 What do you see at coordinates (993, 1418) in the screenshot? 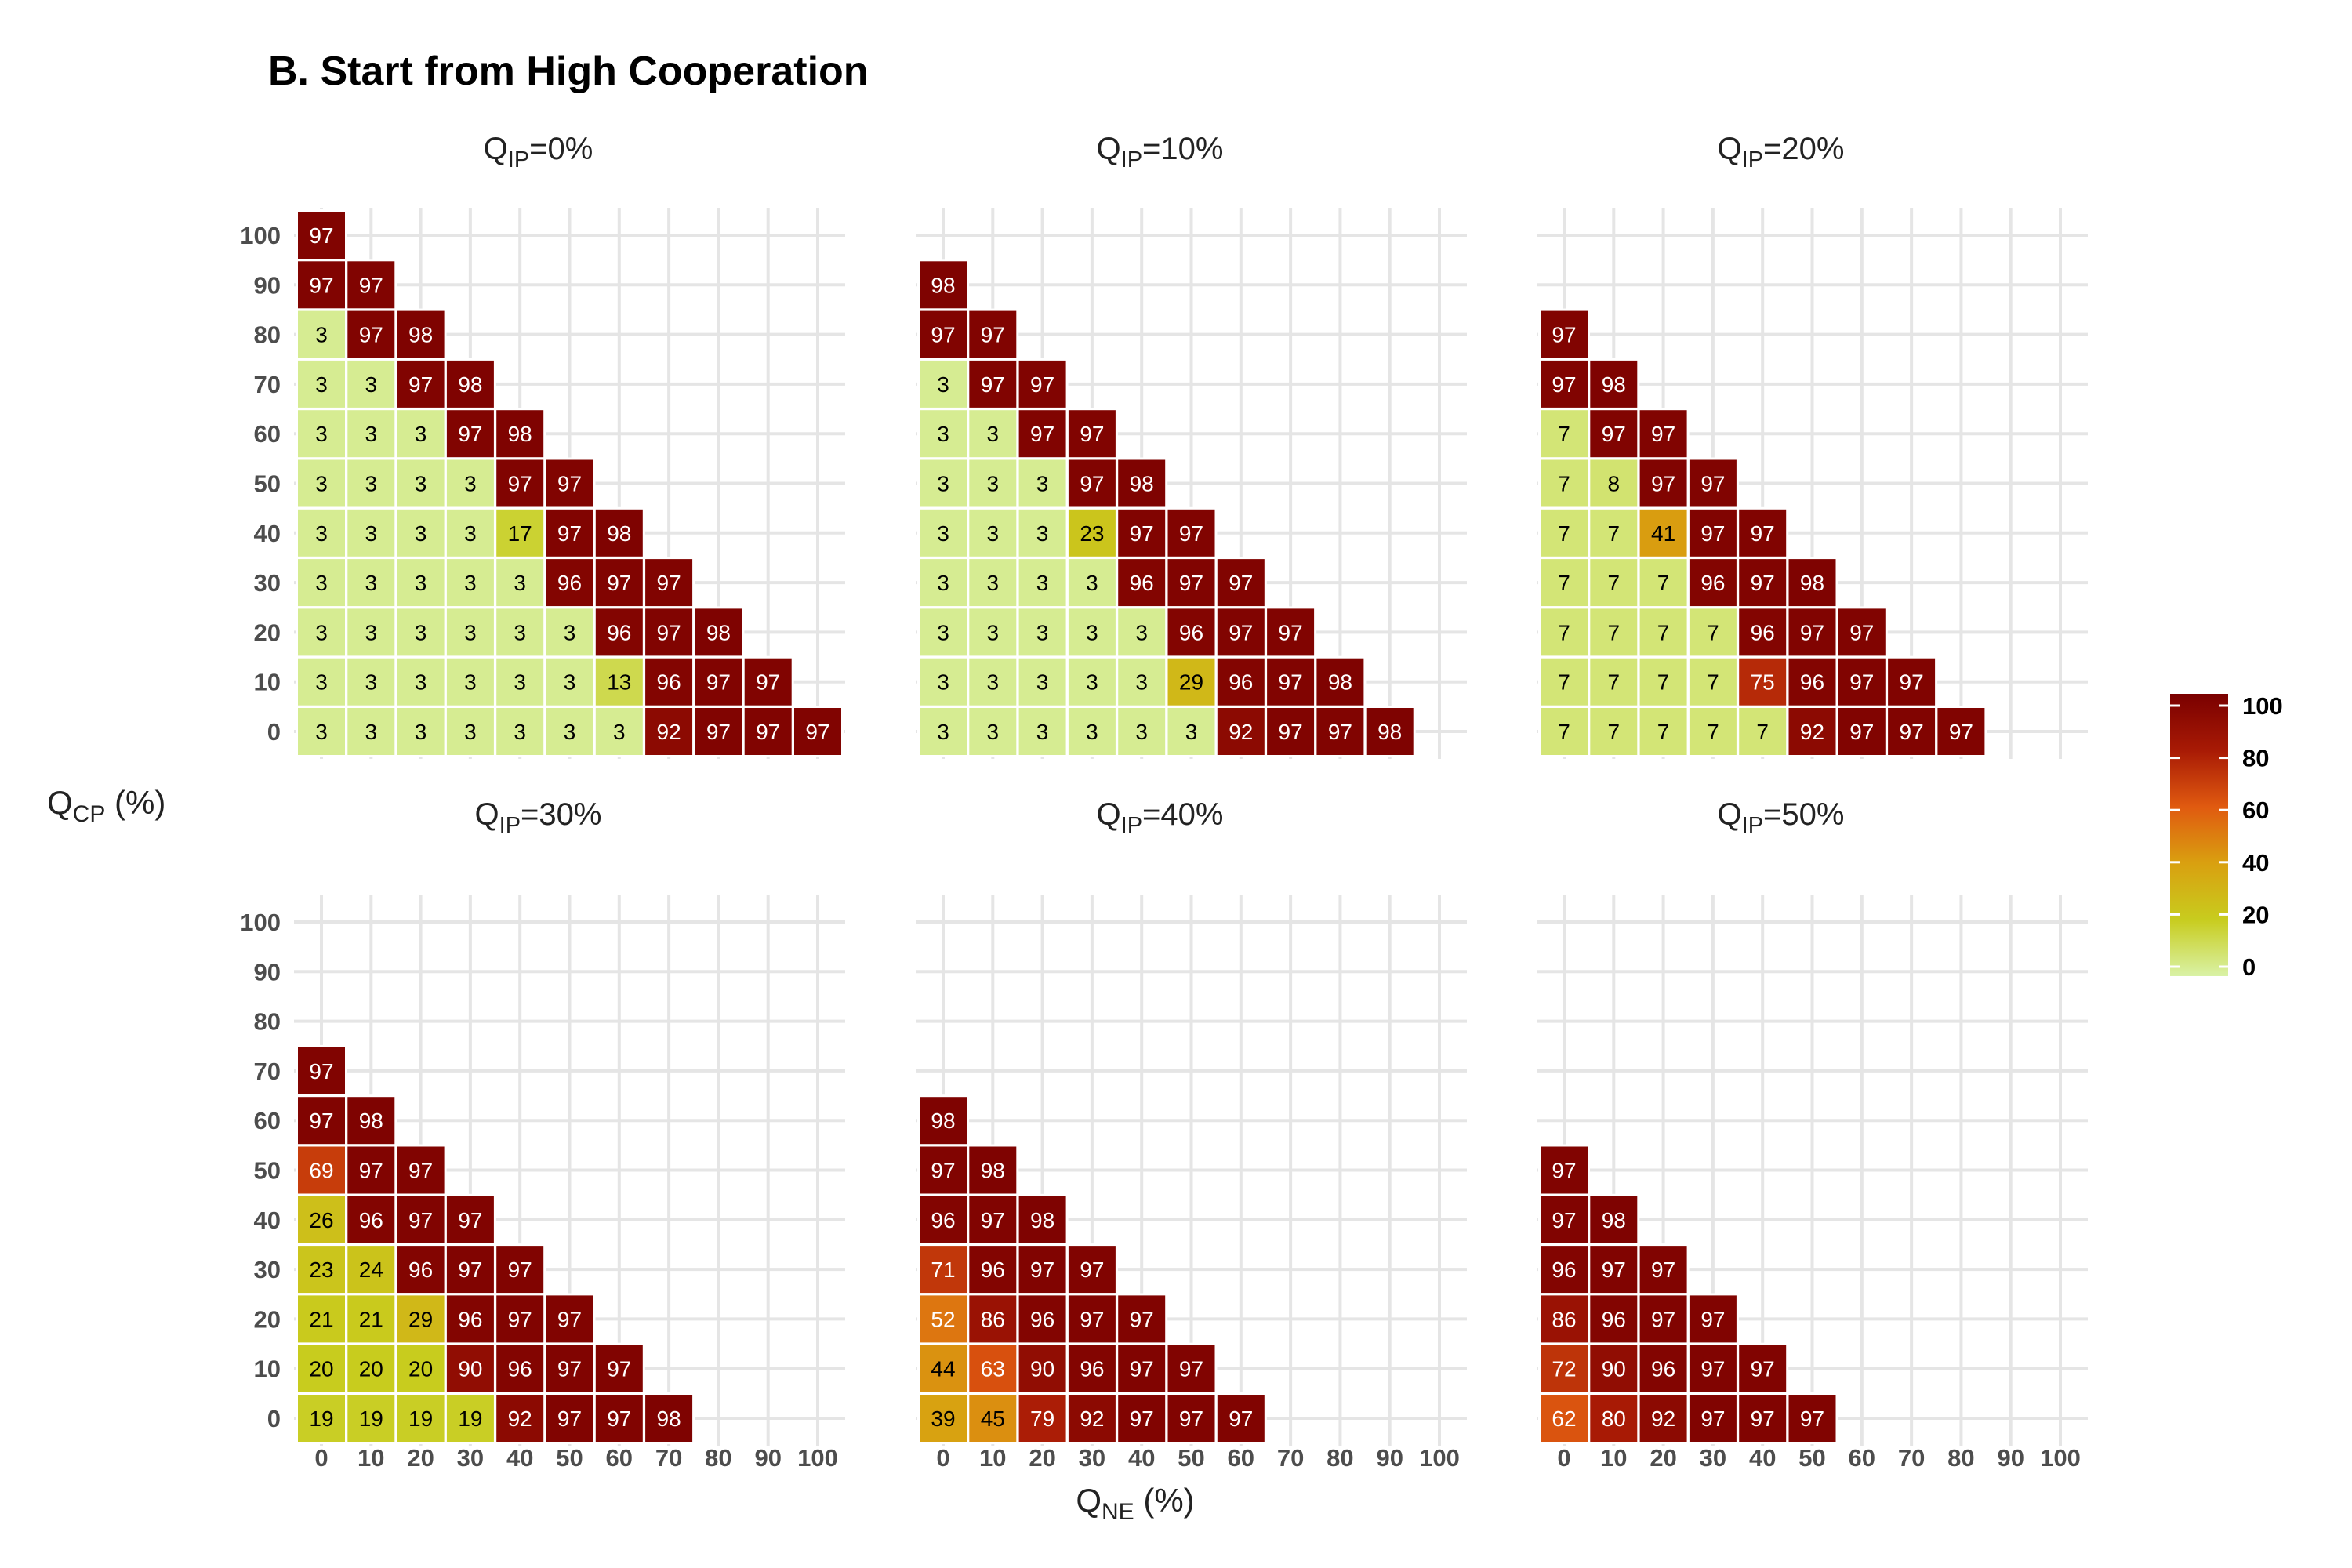
I see `cell-value-label: 45` at bounding box center [993, 1418].